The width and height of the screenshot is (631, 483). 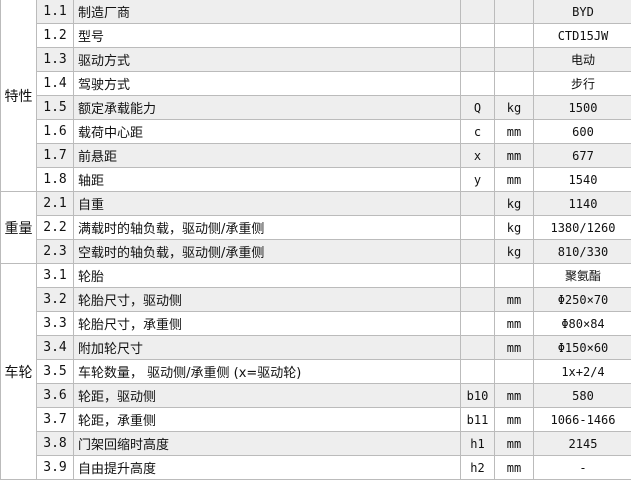 I want to click on cell-name: 驱动方式, so click(x=267, y=59).